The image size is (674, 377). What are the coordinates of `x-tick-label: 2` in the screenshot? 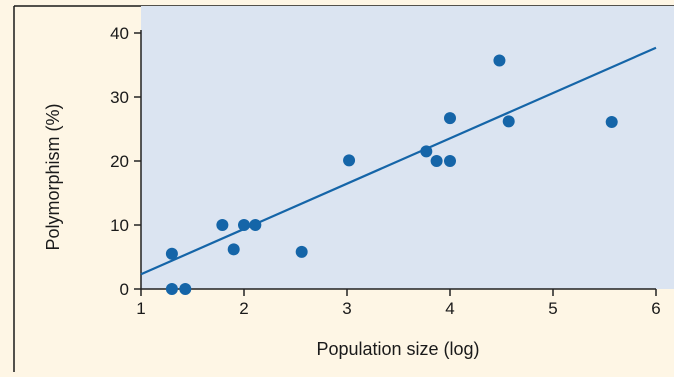 It's located at (243, 308).